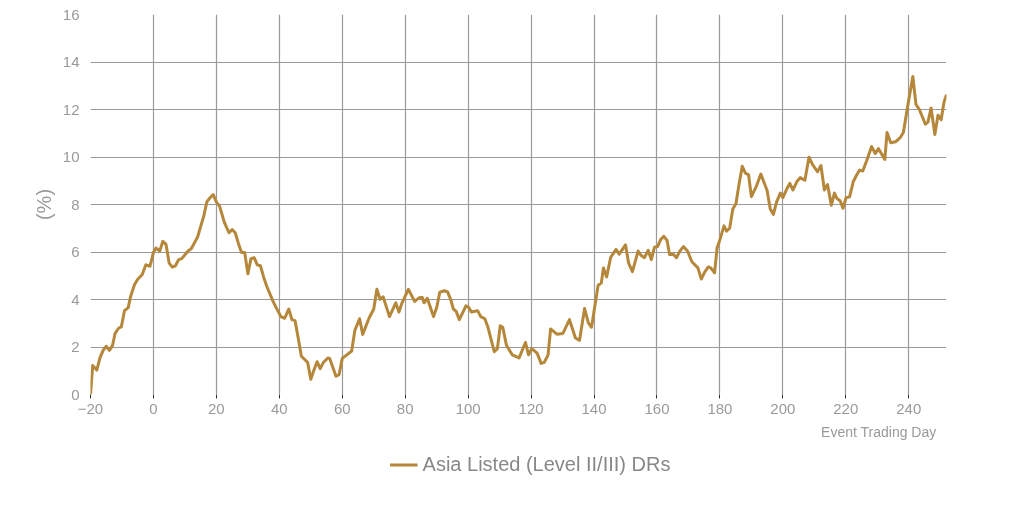  Describe the element at coordinates (75, 299) in the screenshot. I see `y-tick-label: 4` at that location.